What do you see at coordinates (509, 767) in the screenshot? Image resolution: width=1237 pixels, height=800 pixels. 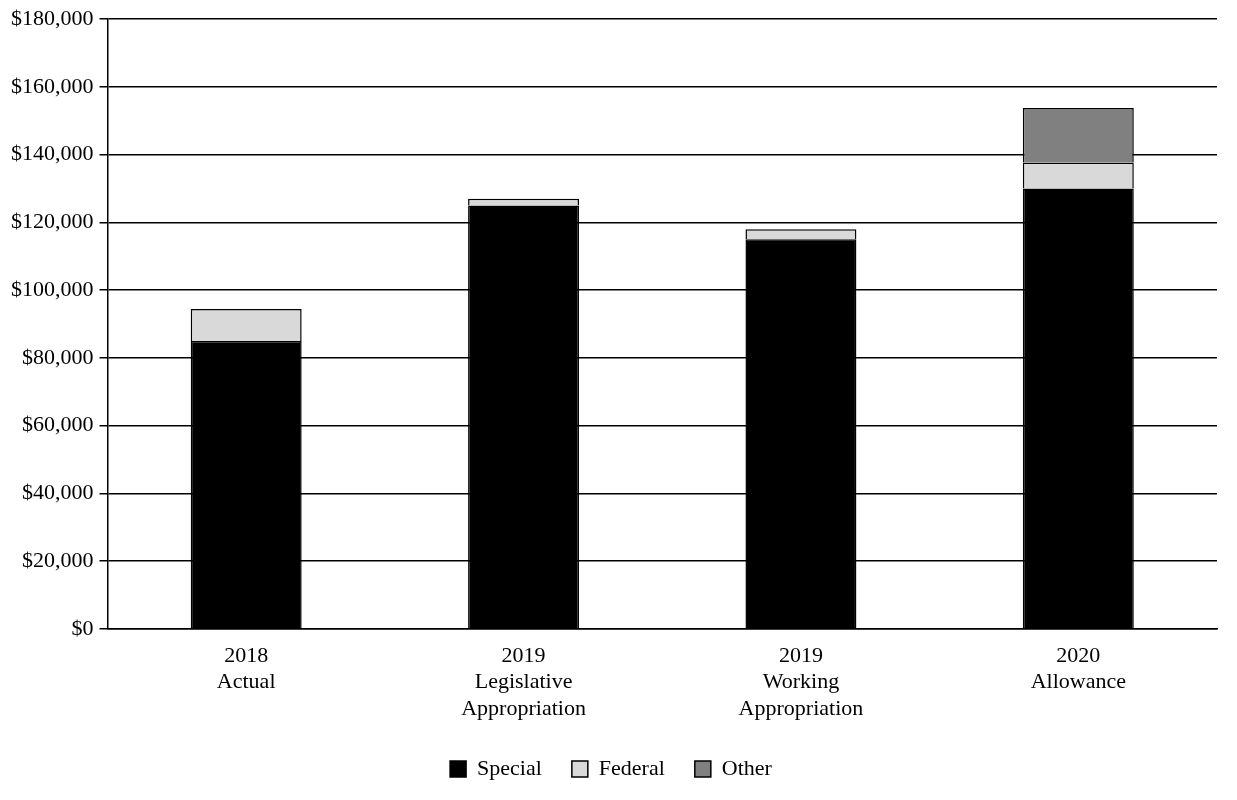 I see `legend-label: Special` at bounding box center [509, 767].